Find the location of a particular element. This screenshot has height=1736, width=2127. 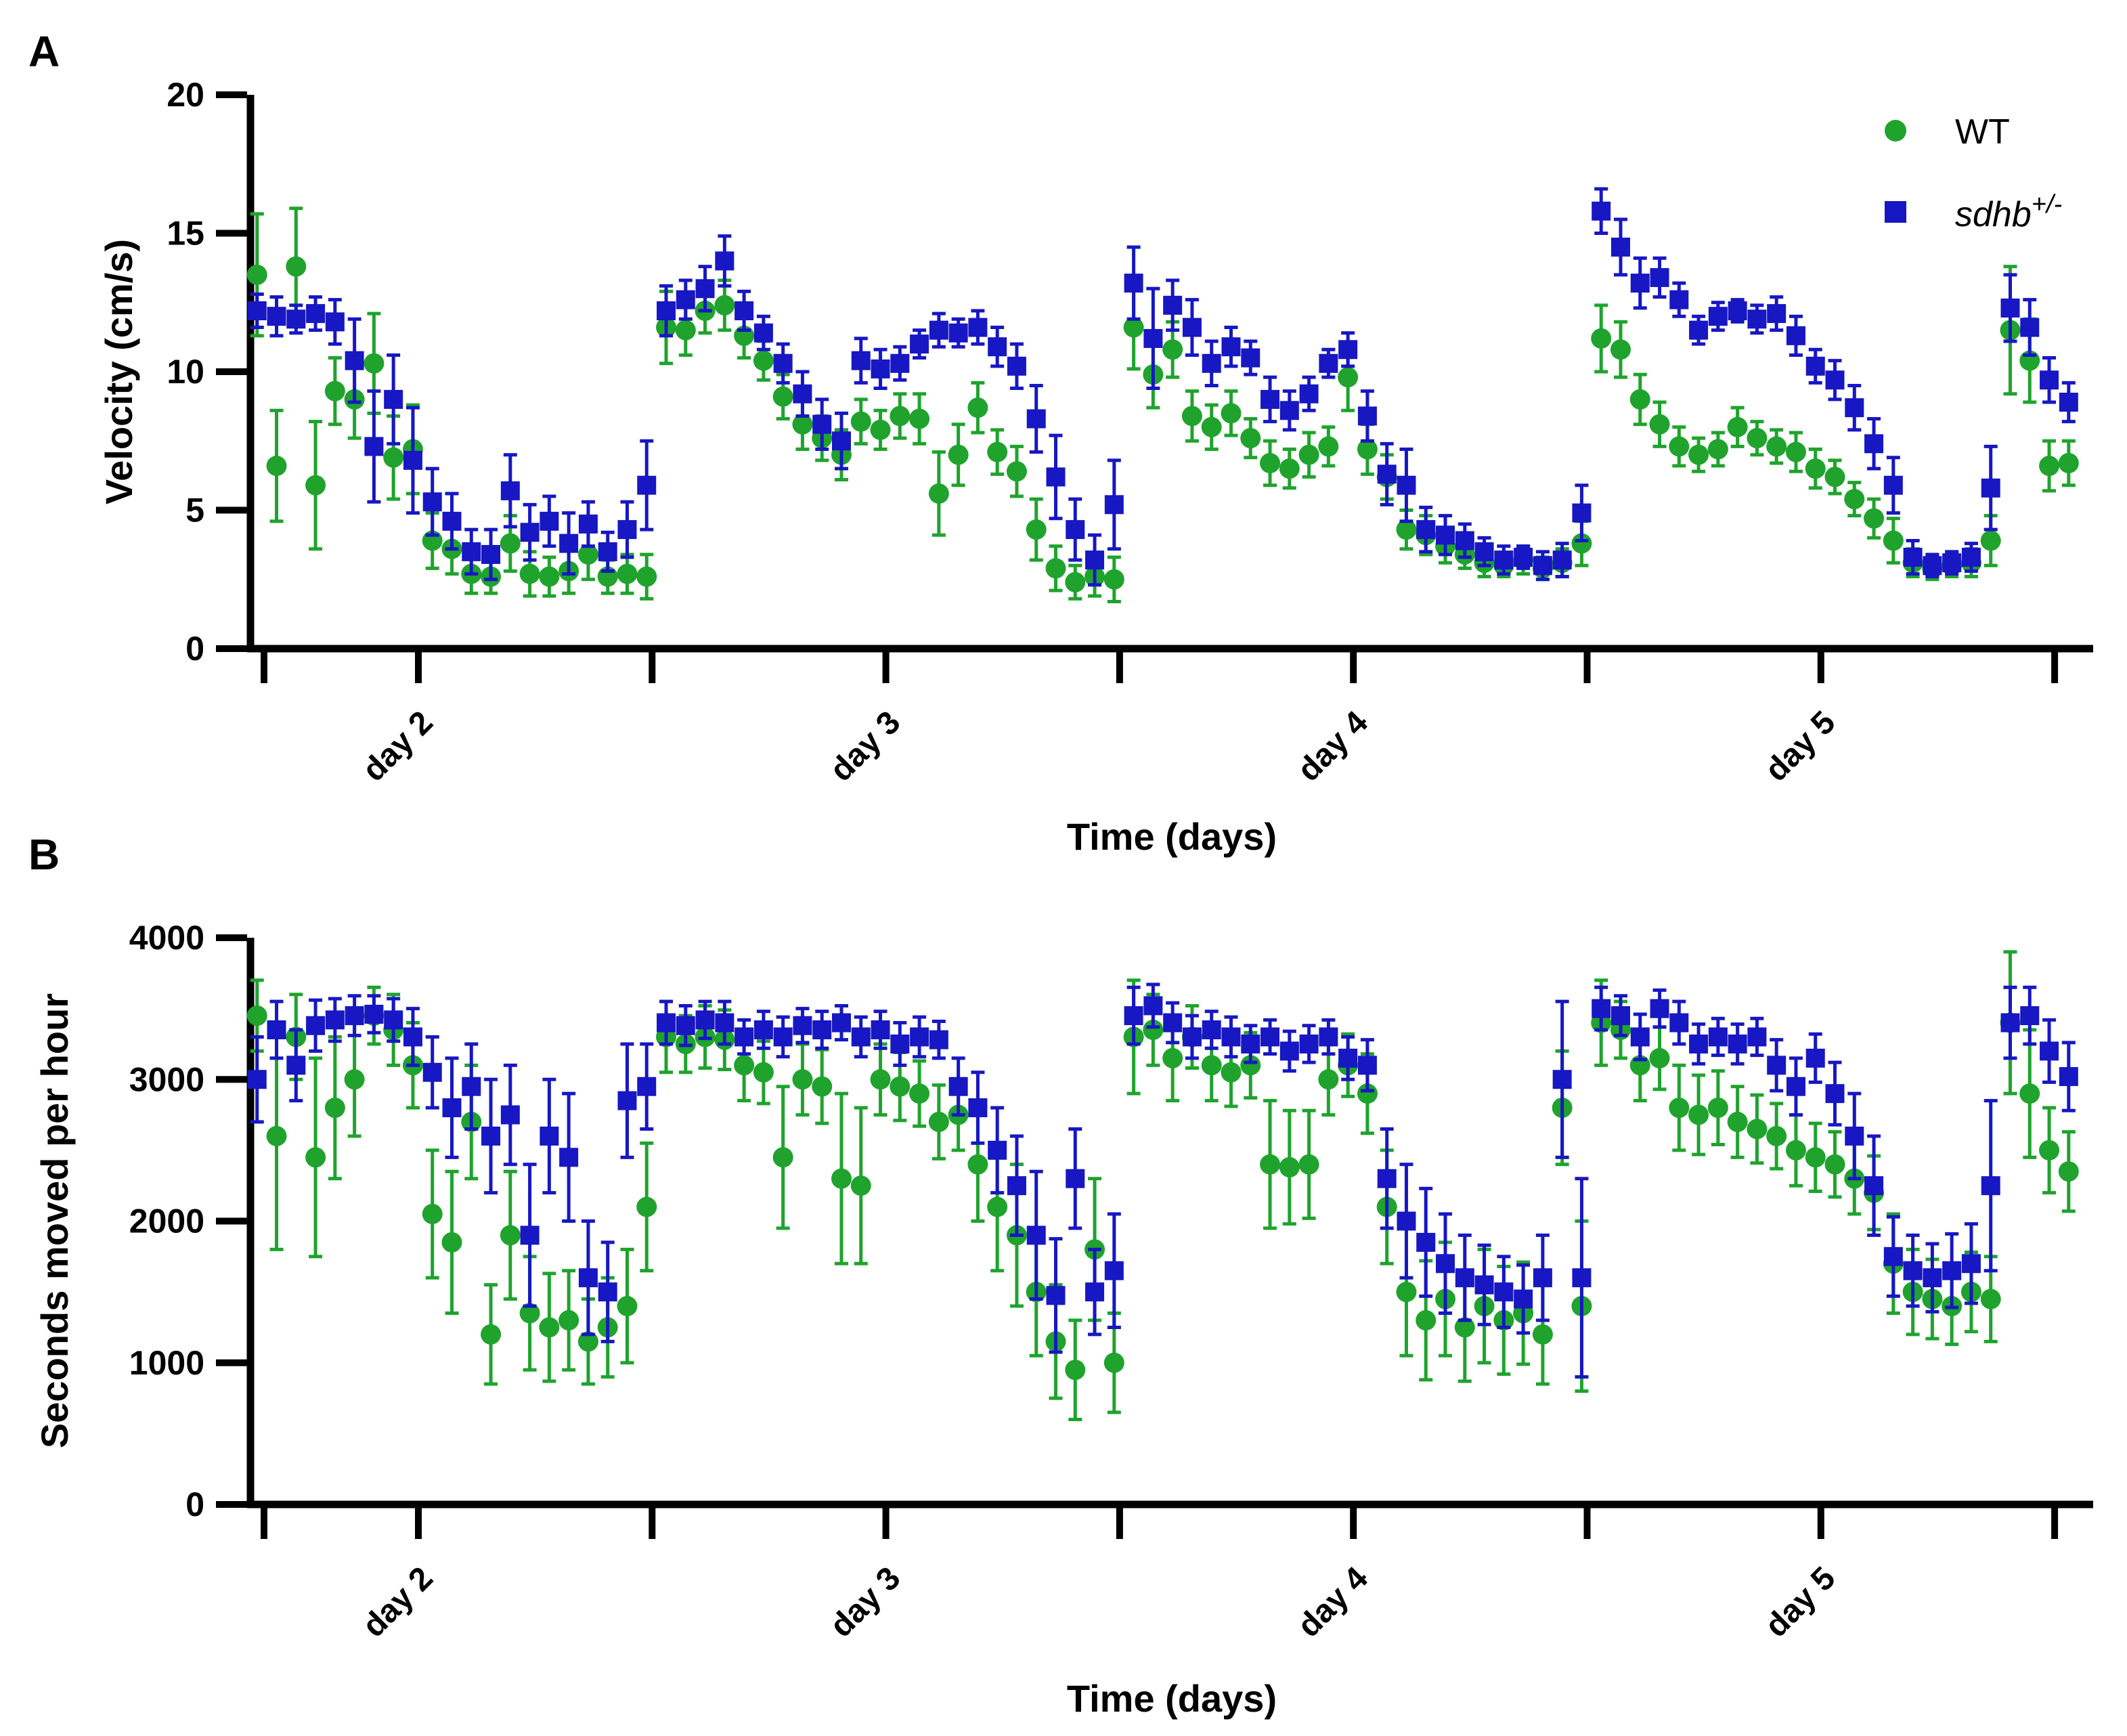

x-tick-label: day 2 is located at coordinates (398, 1602).